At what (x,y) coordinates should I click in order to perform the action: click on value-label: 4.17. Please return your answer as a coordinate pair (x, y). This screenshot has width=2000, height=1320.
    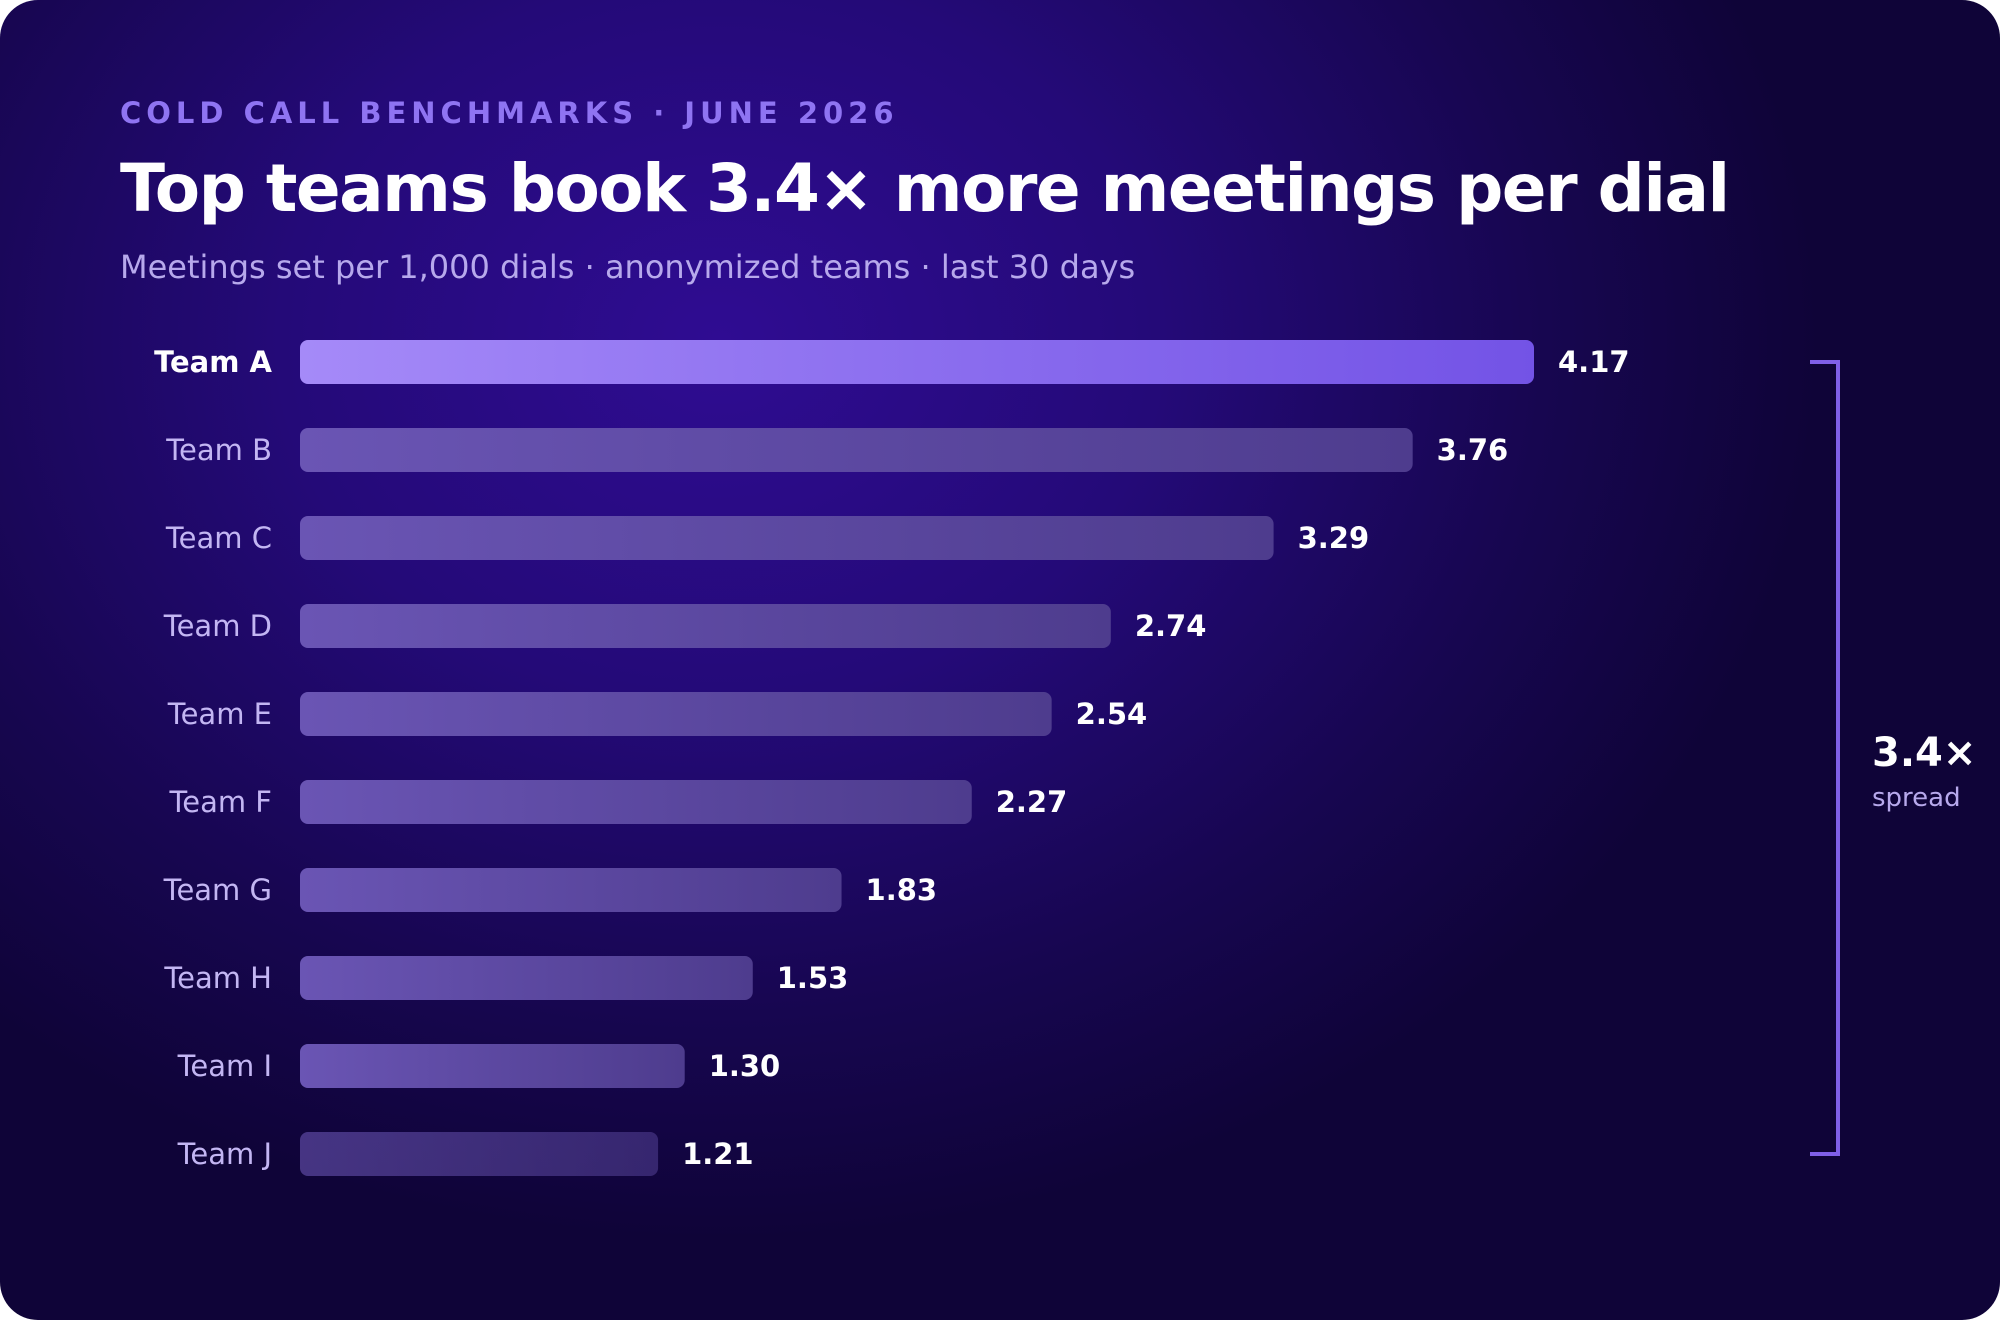
    Looking at the image, I should click on (1594, 362).